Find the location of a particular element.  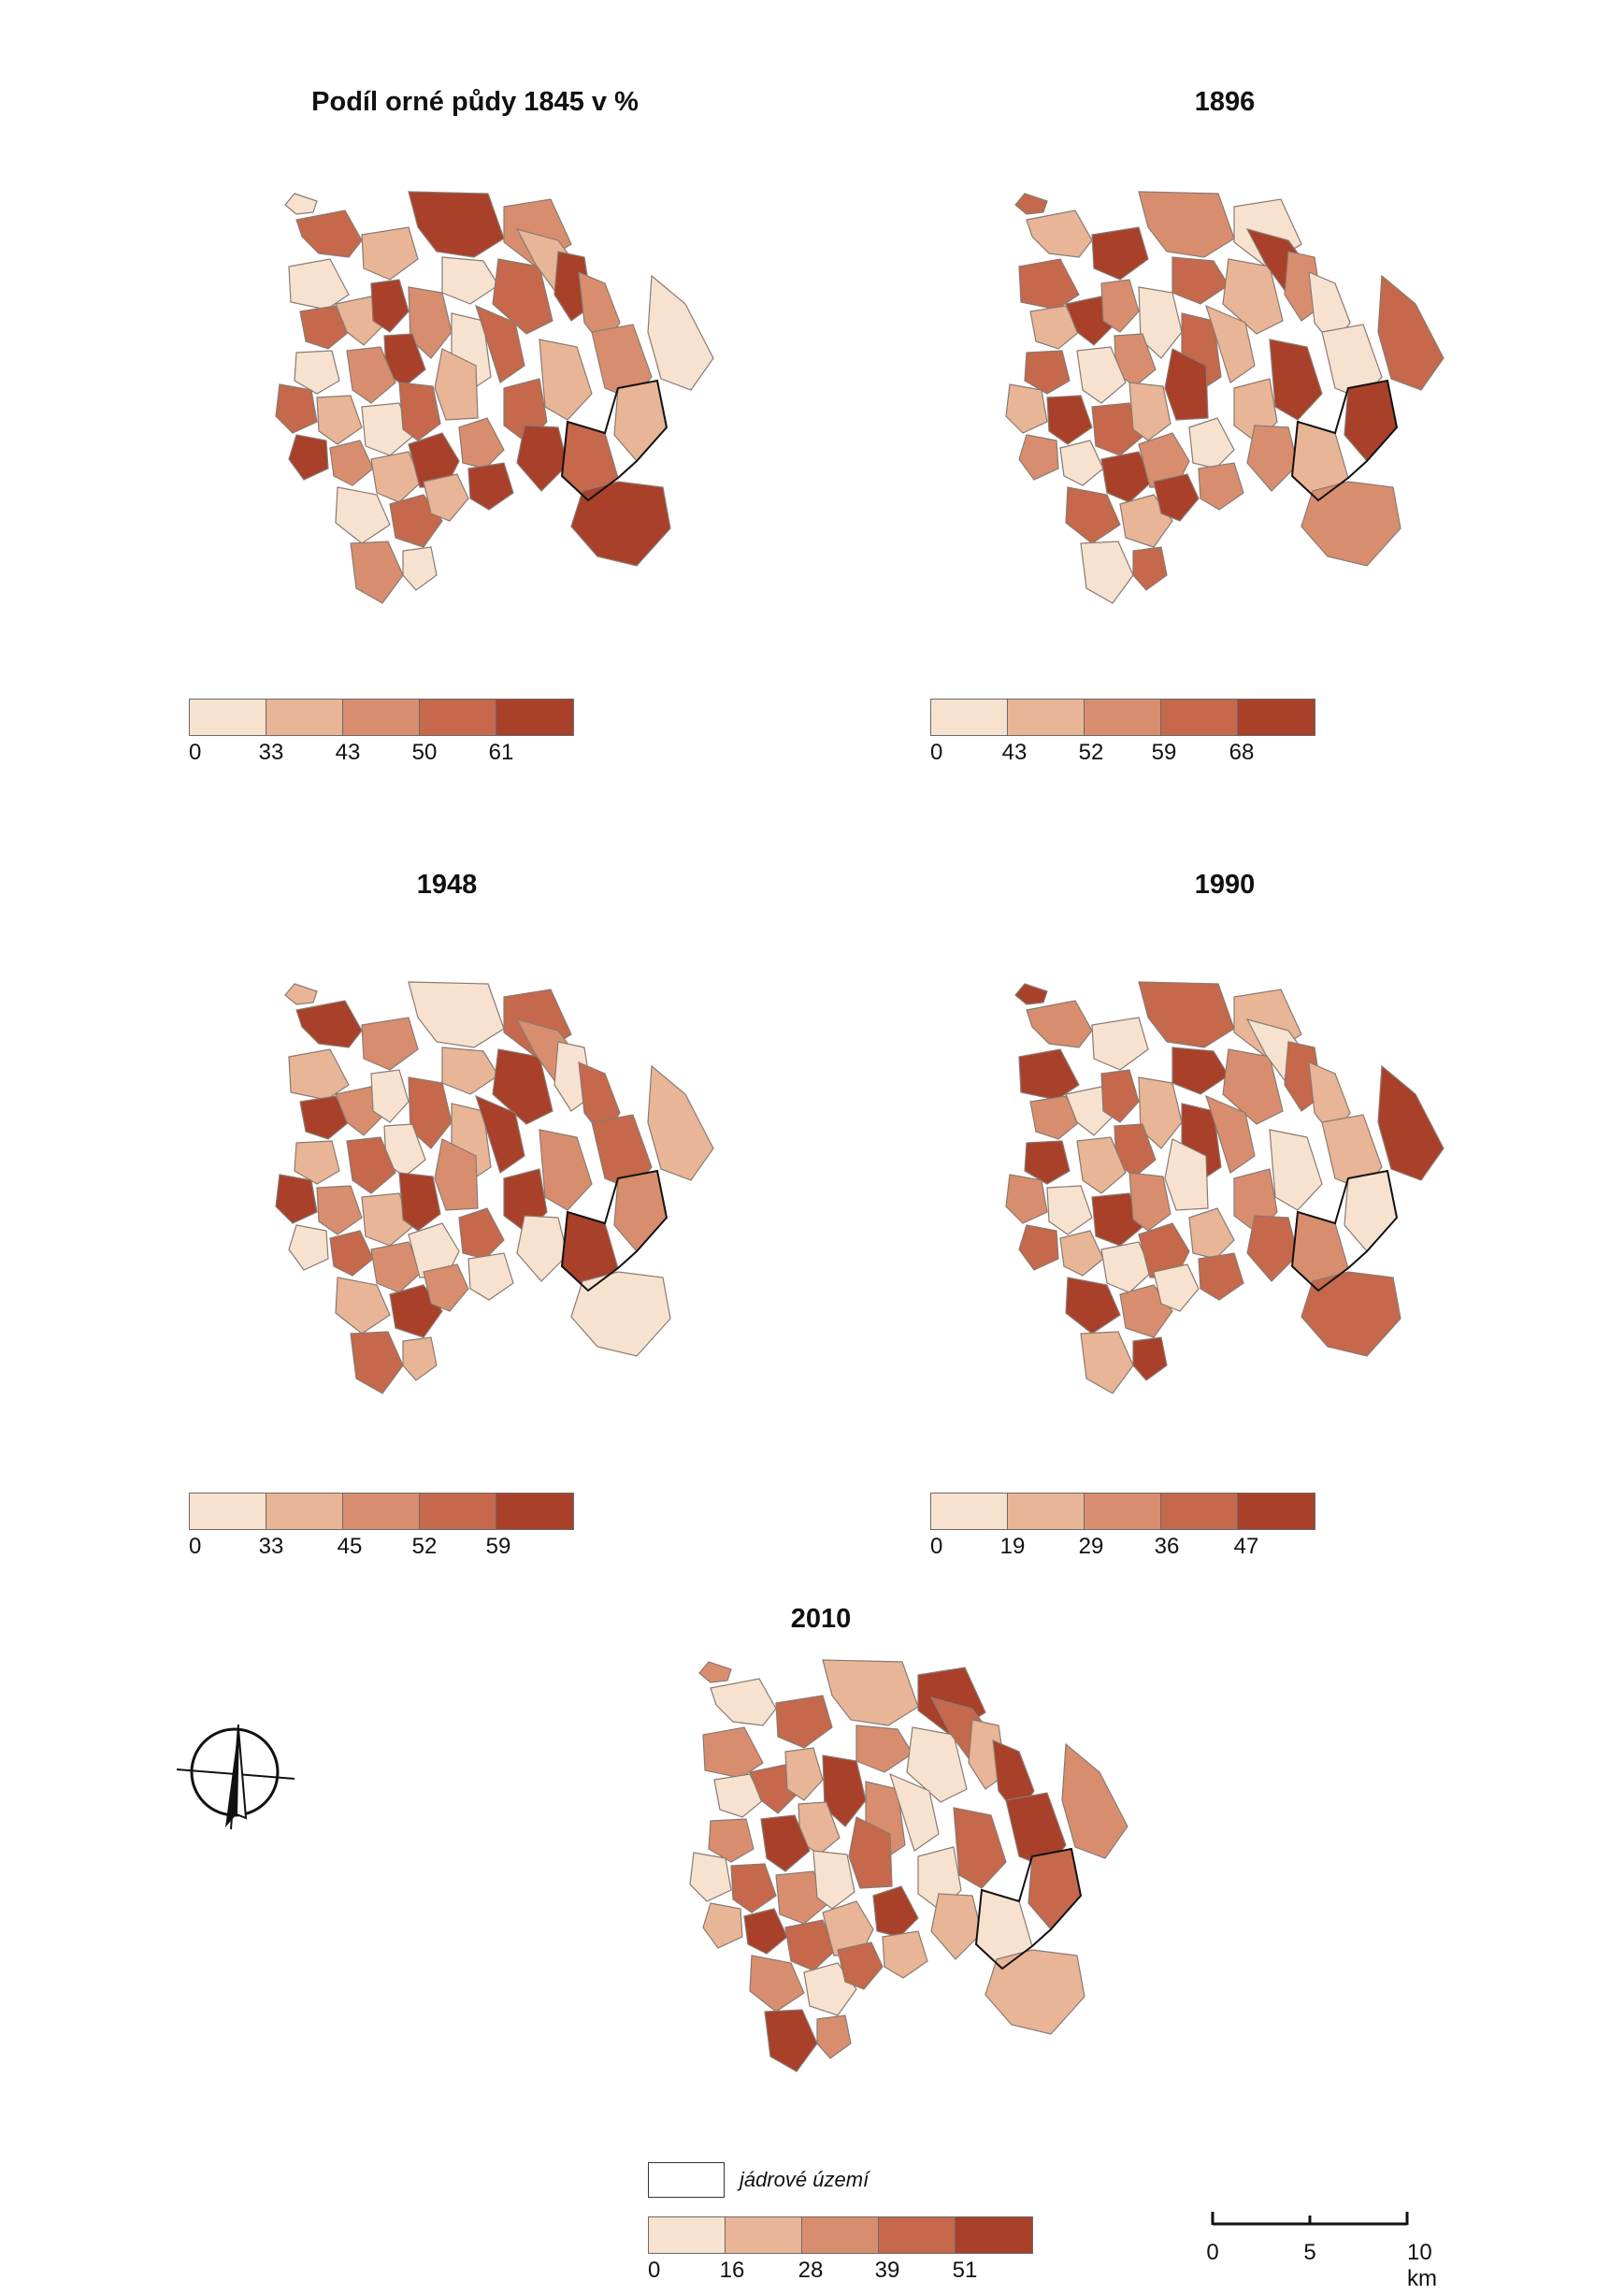

choropleth-map-2010 is located at coordinates (908, 1865).